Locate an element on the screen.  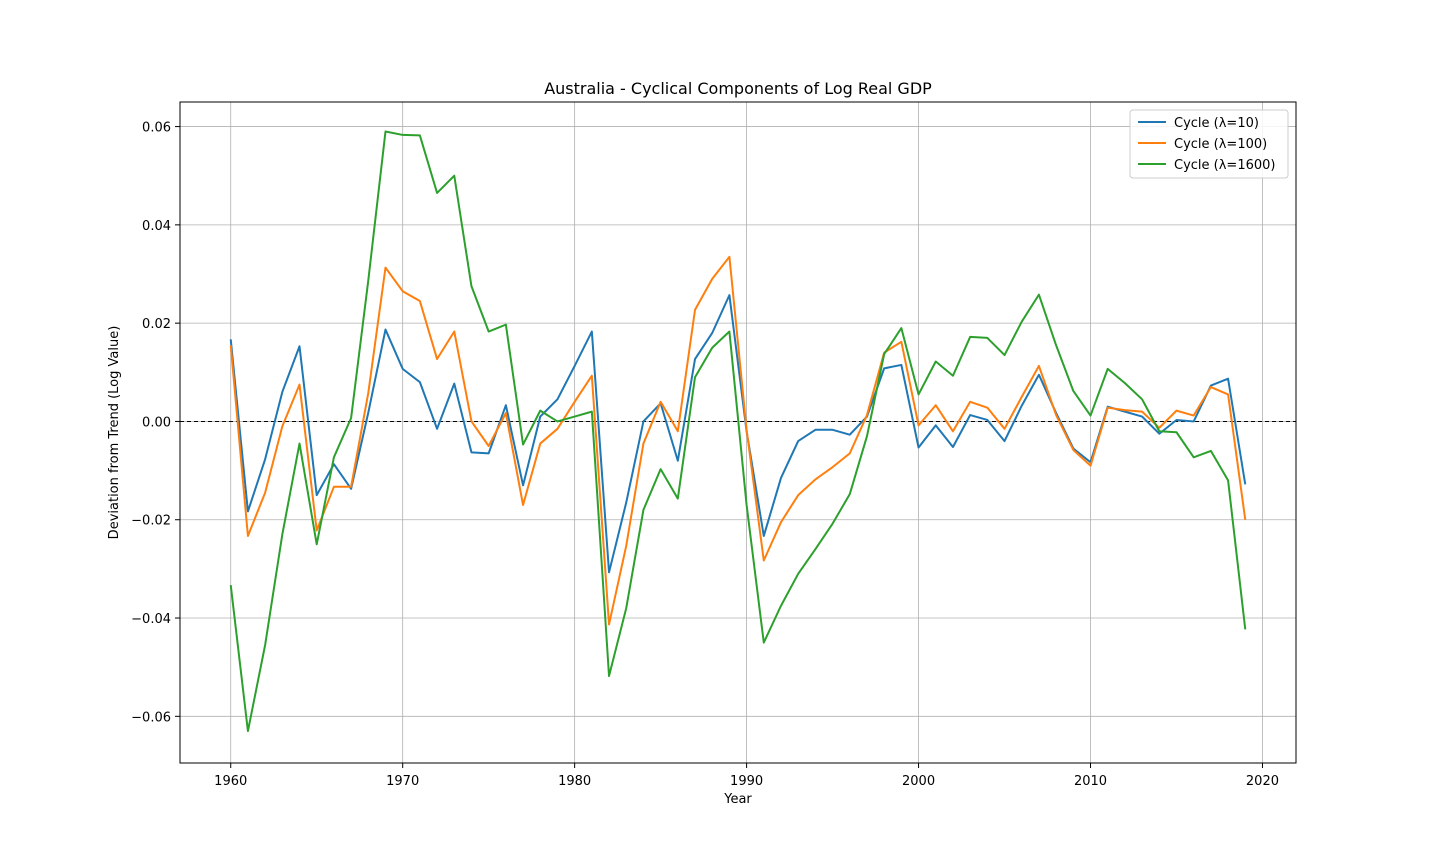
x-tick-label: 2020 is located at coordinates (1262, 781).